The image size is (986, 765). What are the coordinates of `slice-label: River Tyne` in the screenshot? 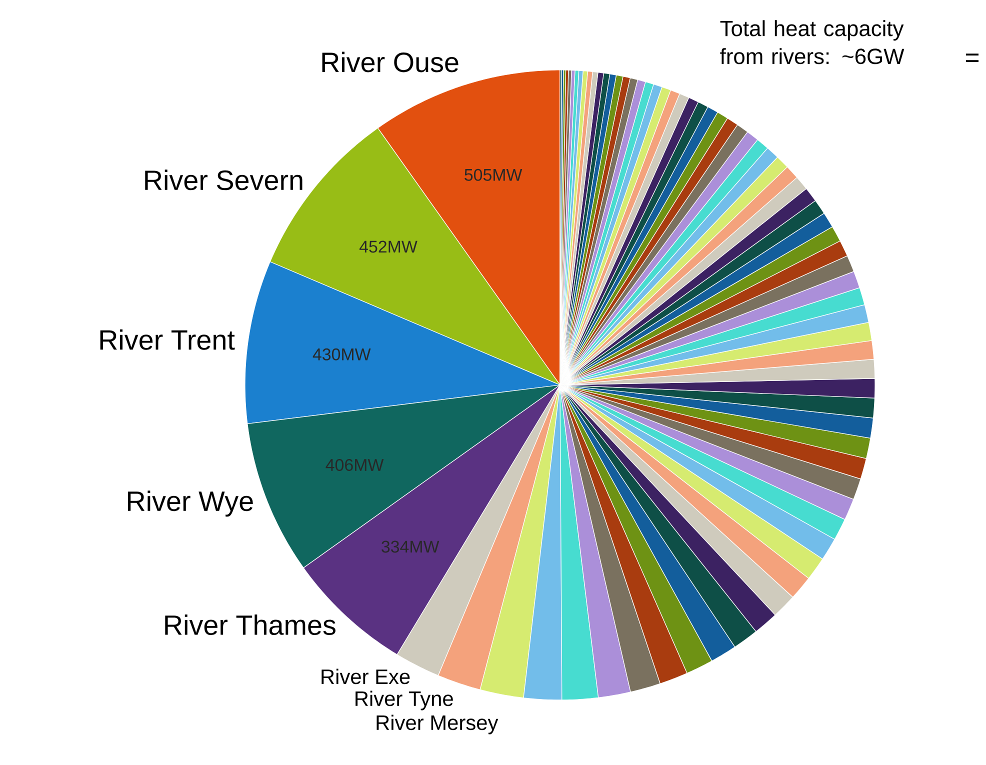 It's located at (404, 700).